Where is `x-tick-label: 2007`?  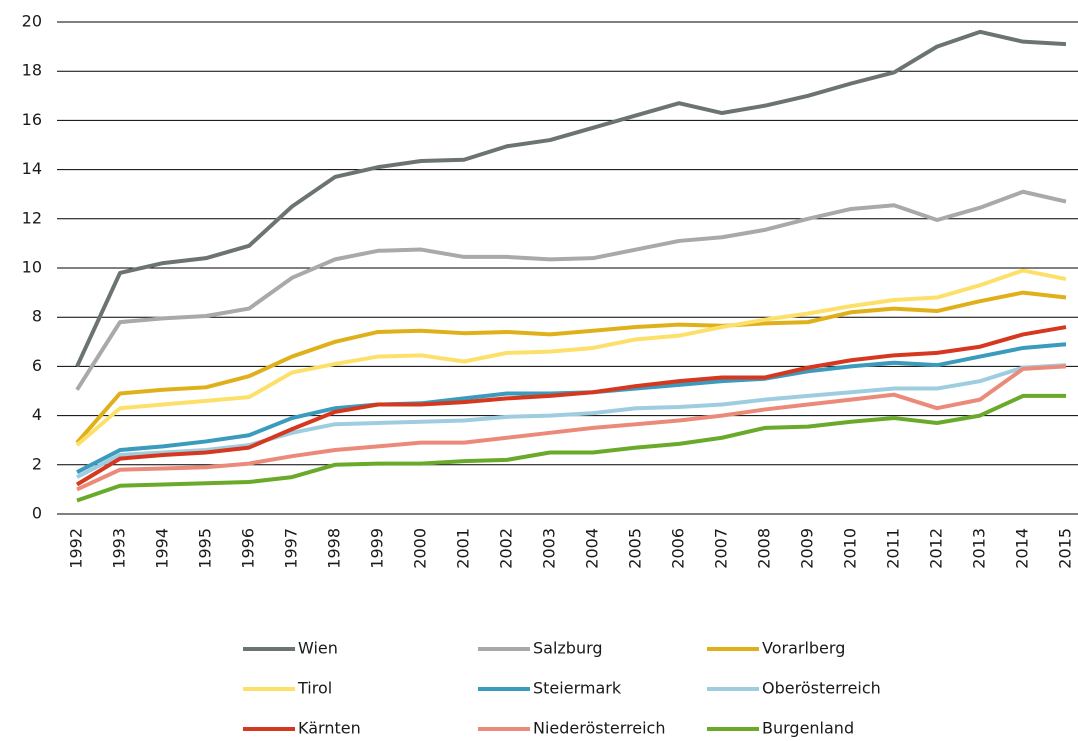 x-tick-label: 2007 is located at coordinates (721, 548).